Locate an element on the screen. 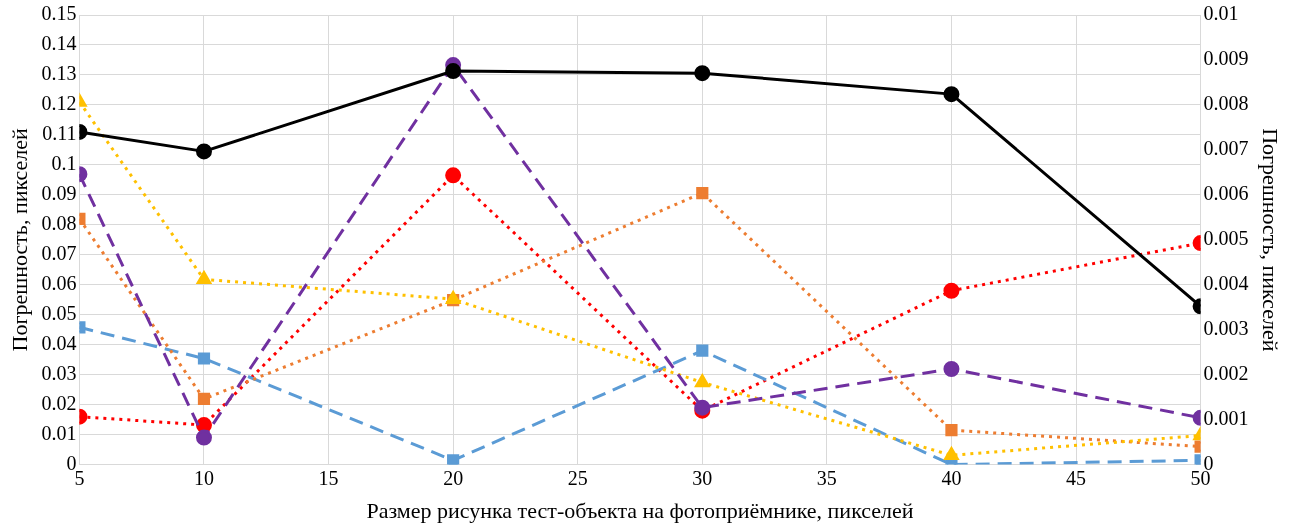 The image size is (1294, 529). y-tick-label: 0.11 is located at coordinates (59, 133).